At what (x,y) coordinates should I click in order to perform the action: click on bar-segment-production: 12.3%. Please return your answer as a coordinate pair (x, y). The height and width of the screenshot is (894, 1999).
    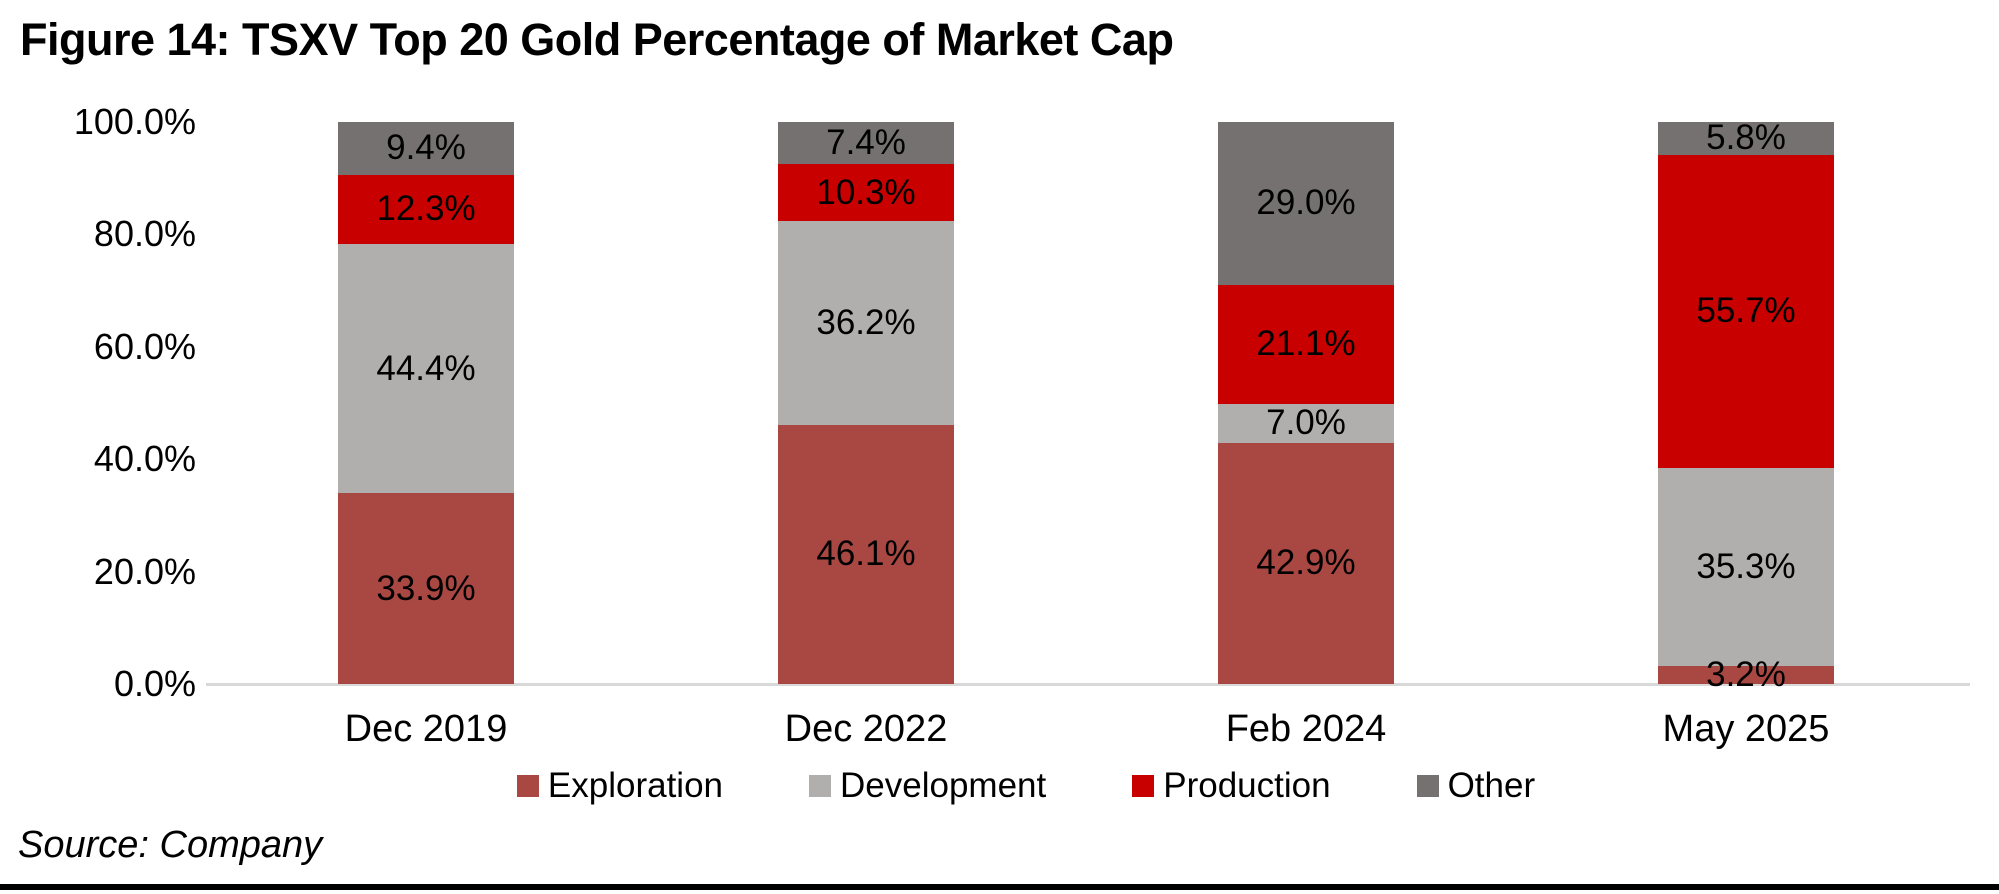
    Looking at the image, I should click on (426, 209).